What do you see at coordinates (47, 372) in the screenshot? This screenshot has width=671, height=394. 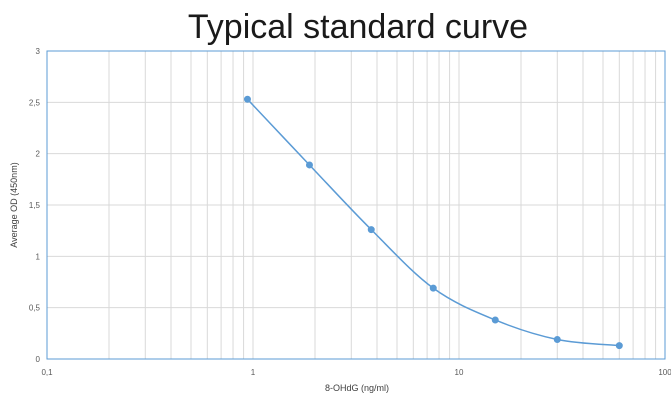 I see `x-tick-label: 0,1` at bounding box center [47, 372].